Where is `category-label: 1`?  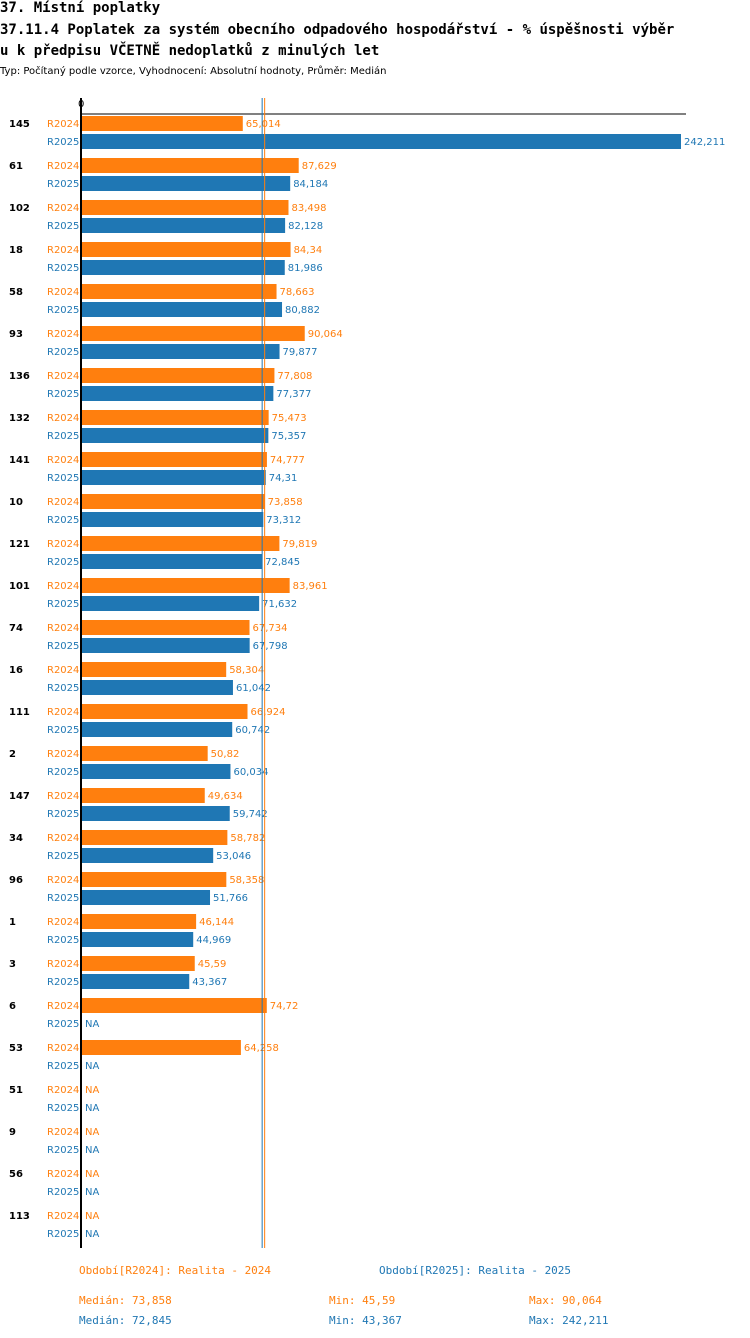
category-label: 1 is located at coordinates (12, 922).